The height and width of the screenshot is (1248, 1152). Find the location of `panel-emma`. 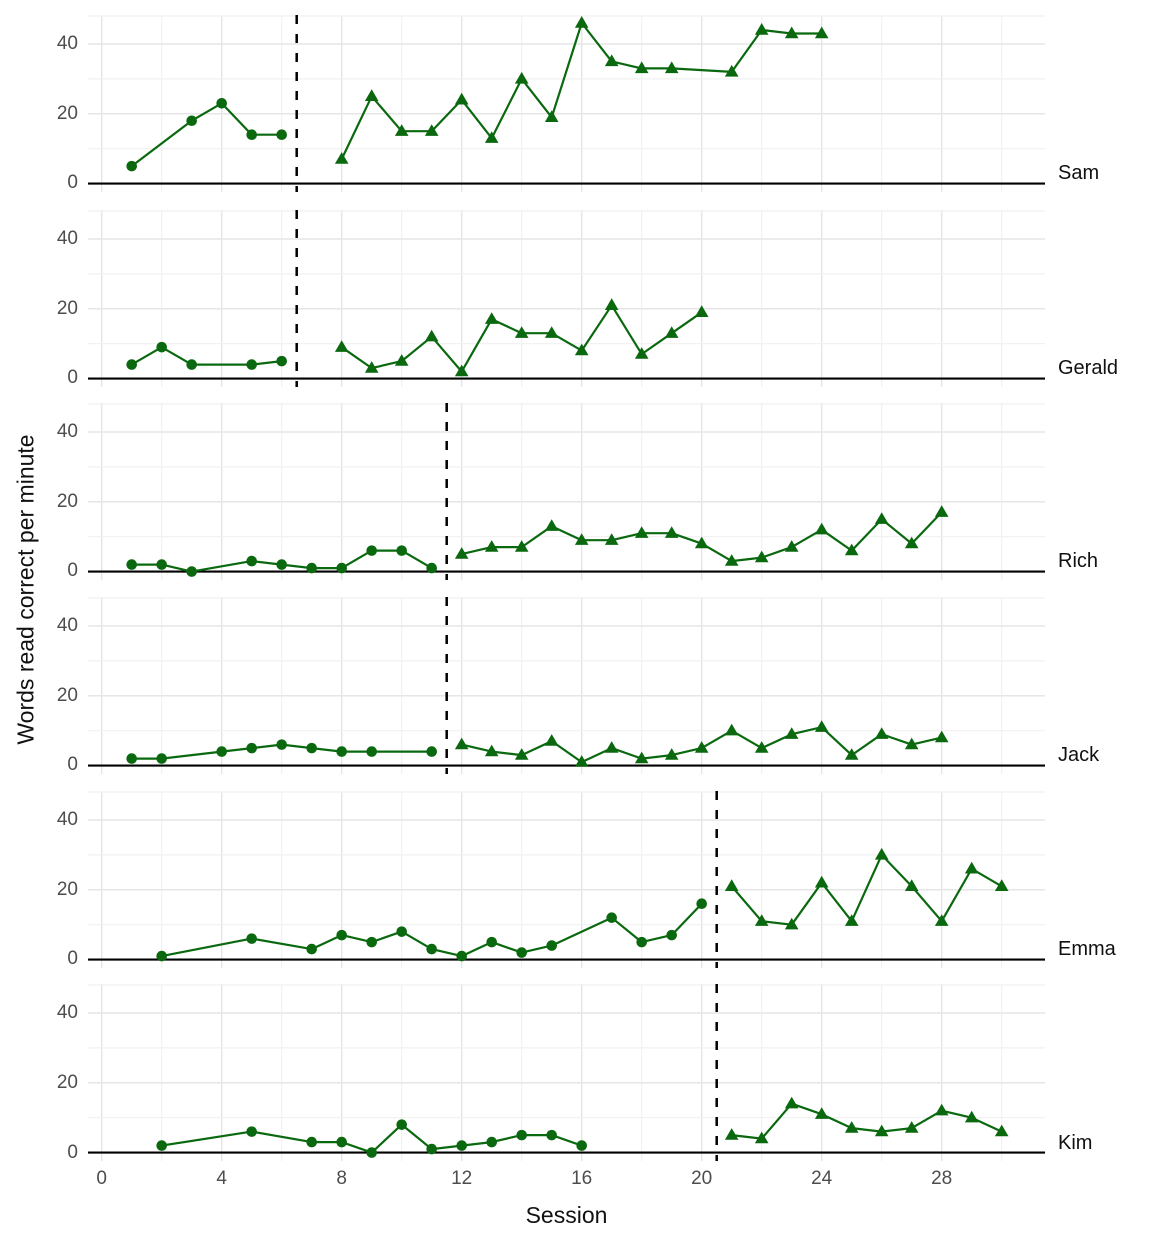

panel-emma is located at coordinates (566, 879).